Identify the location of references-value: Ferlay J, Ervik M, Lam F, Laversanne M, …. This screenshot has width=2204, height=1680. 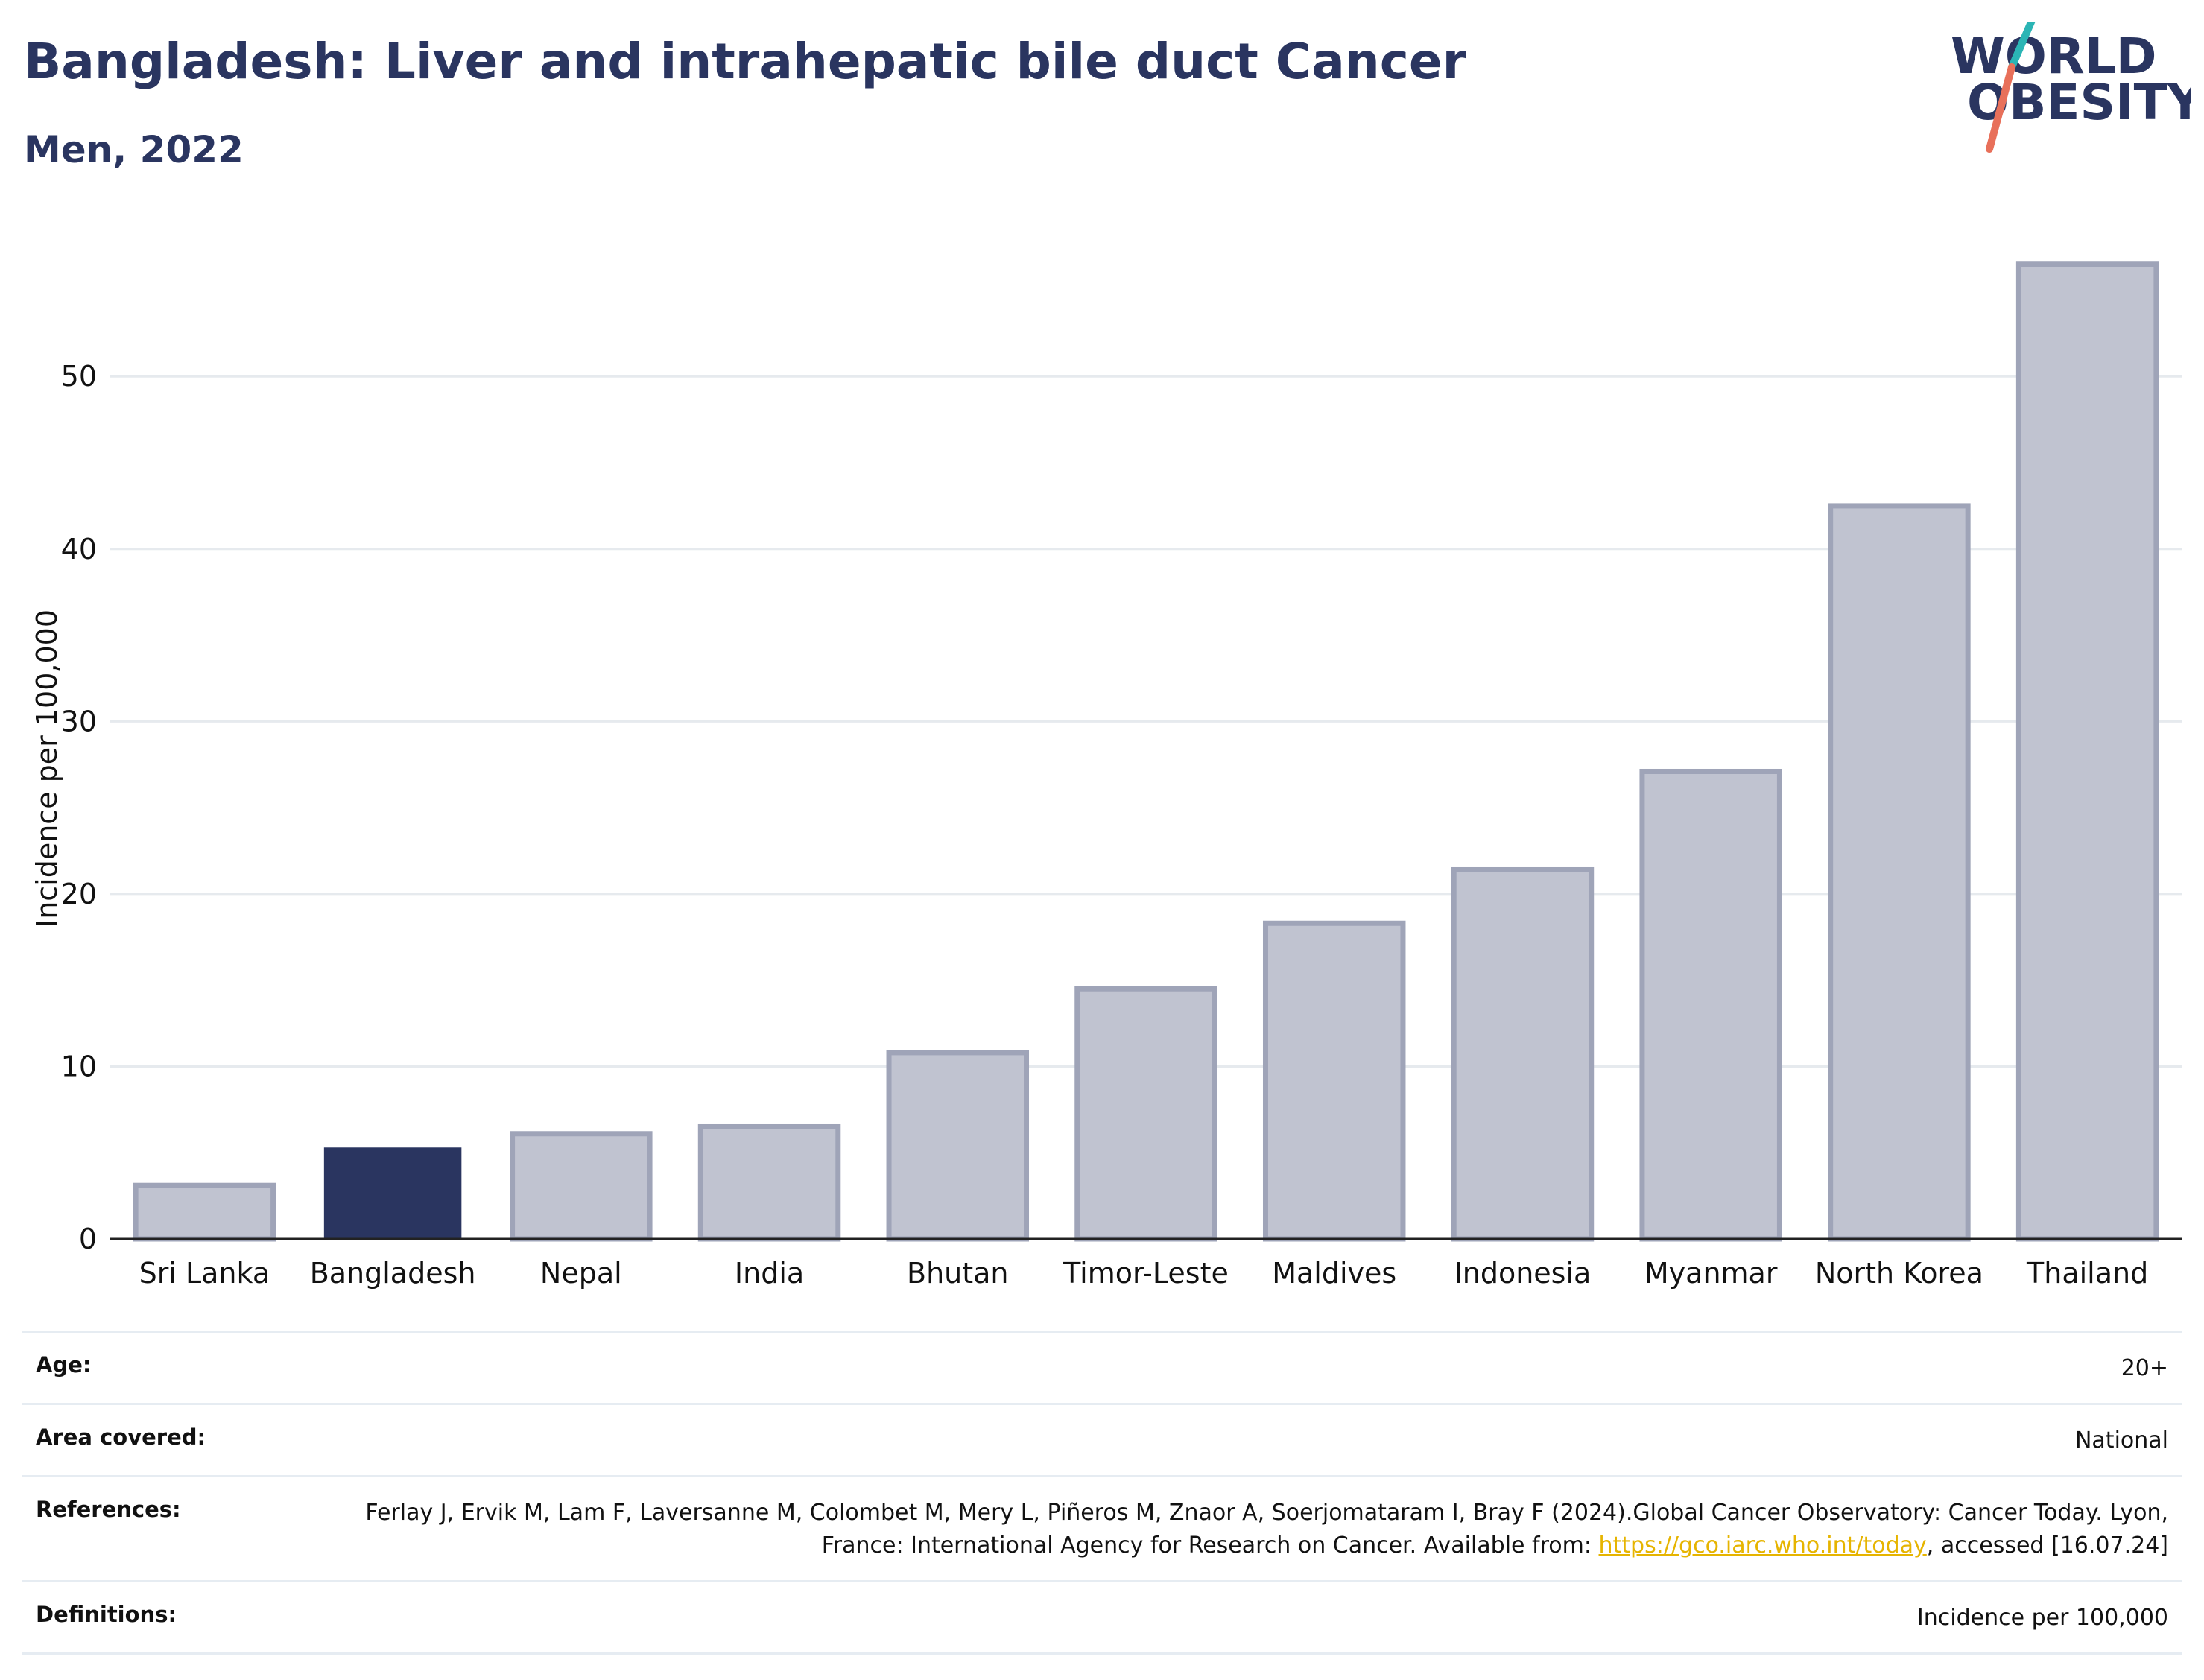
(1266, 1529).